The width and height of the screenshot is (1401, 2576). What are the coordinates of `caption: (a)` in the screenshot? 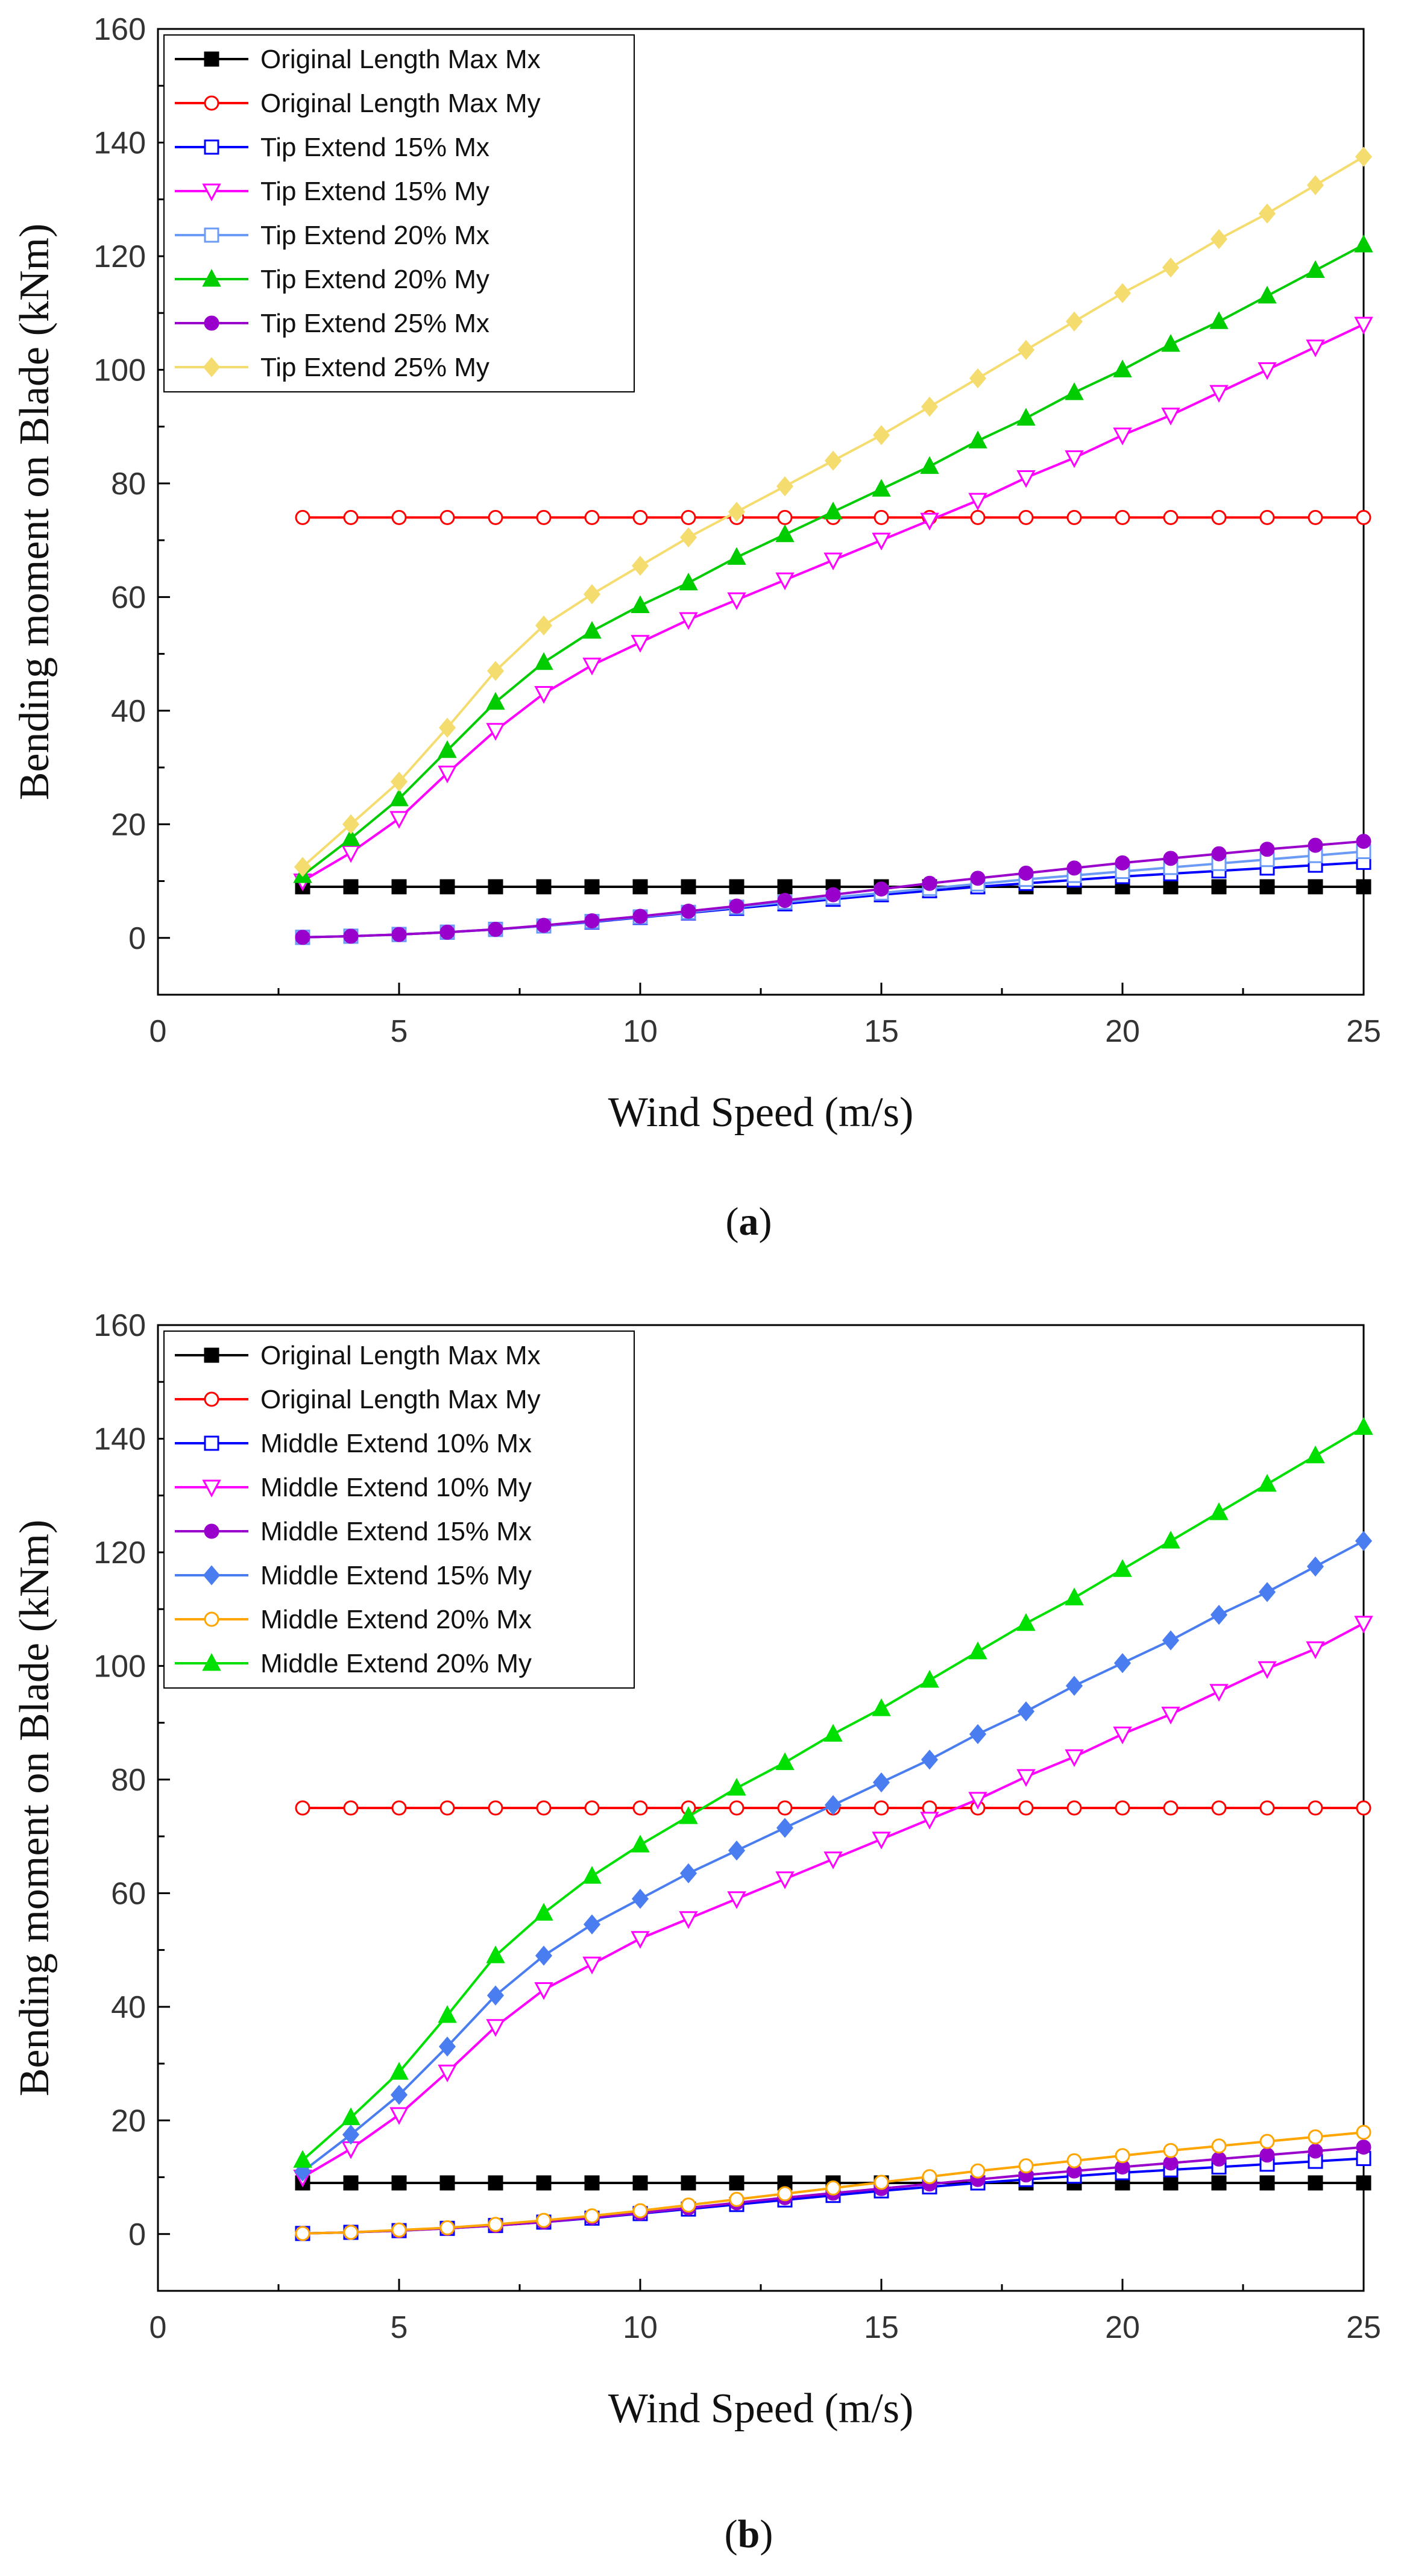 It's located at (749, 1222).